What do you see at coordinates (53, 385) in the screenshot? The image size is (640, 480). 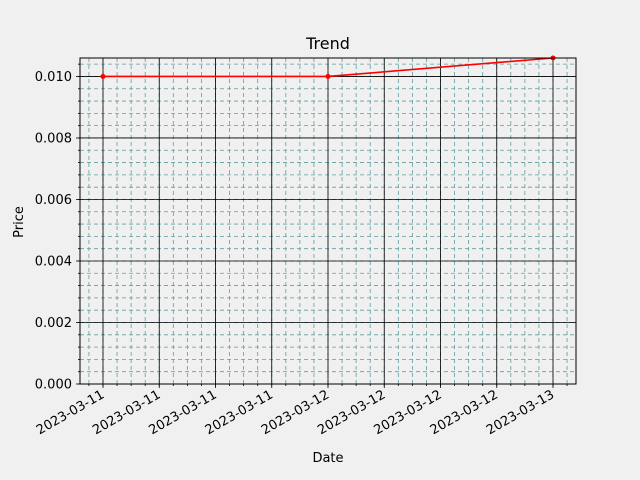 I see `y-tick-label: 0.000` at bounding box center [53, 385].